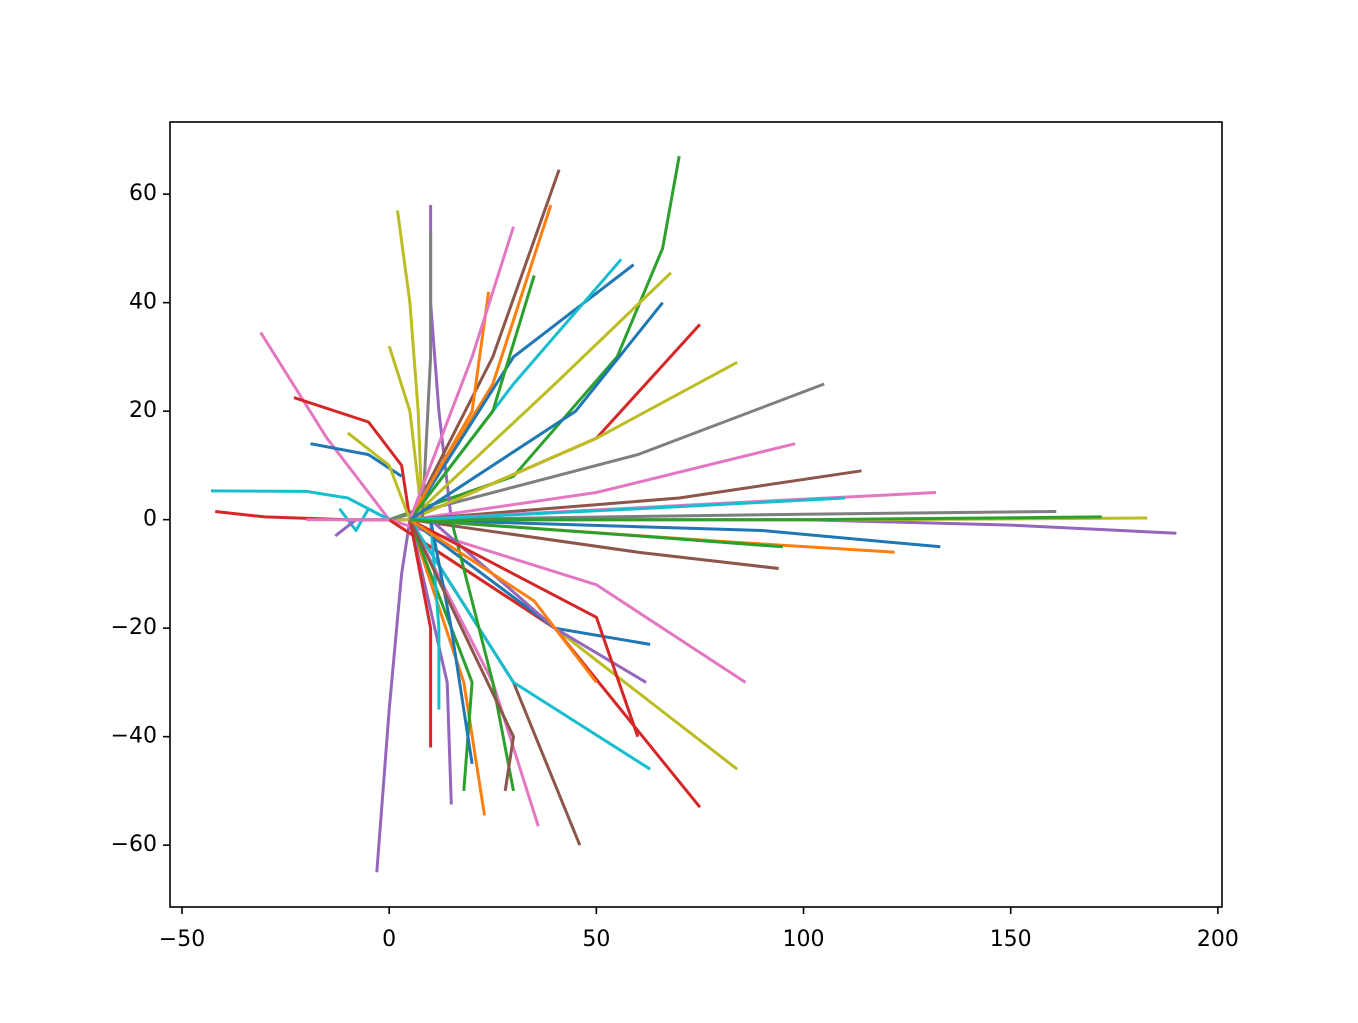  What do you see at coordinates (134, 844) in the screenshot?
I see `y-tick-label: −60` at bounding box center [134, 844].